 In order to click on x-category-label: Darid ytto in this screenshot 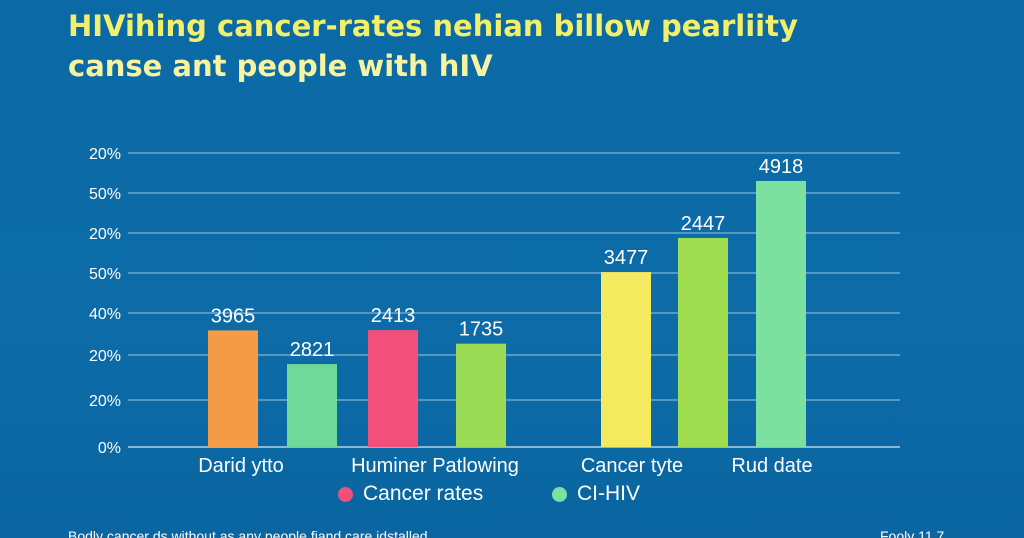, I will do `click(241, 466)`.